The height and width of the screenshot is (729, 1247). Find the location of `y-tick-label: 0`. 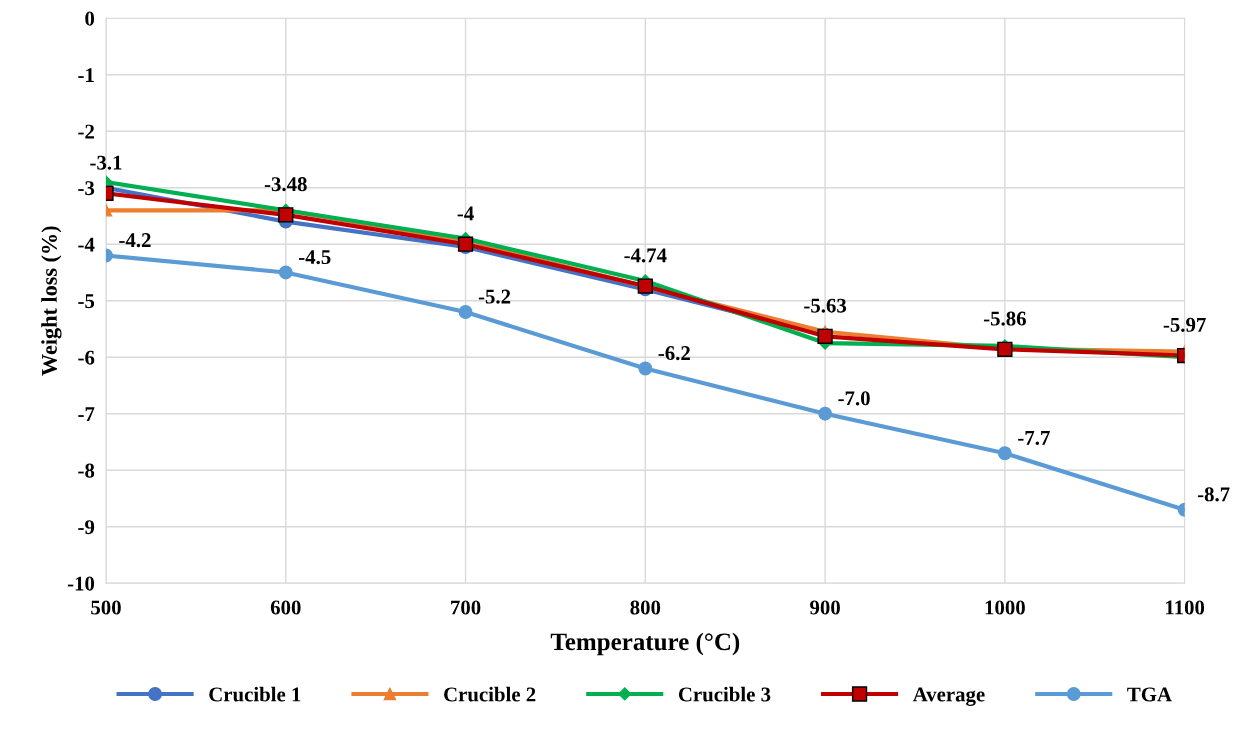

y-tick-label: 0 is located at coordinates (90, 18).